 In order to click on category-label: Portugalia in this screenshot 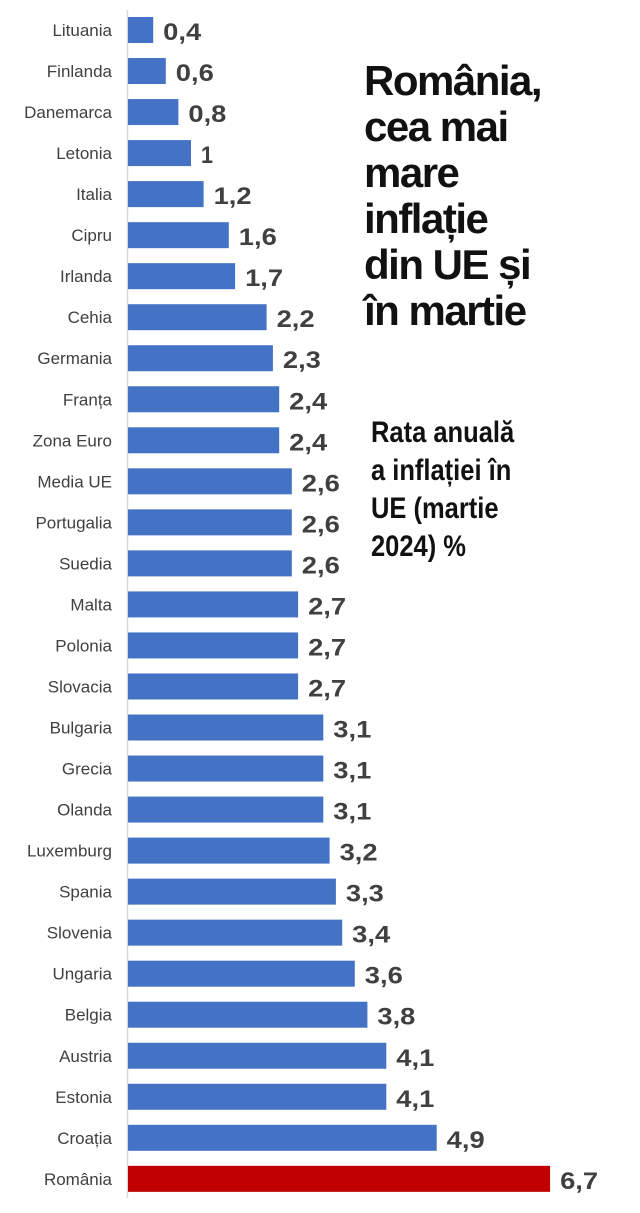, I will do `click(73, 522)`.